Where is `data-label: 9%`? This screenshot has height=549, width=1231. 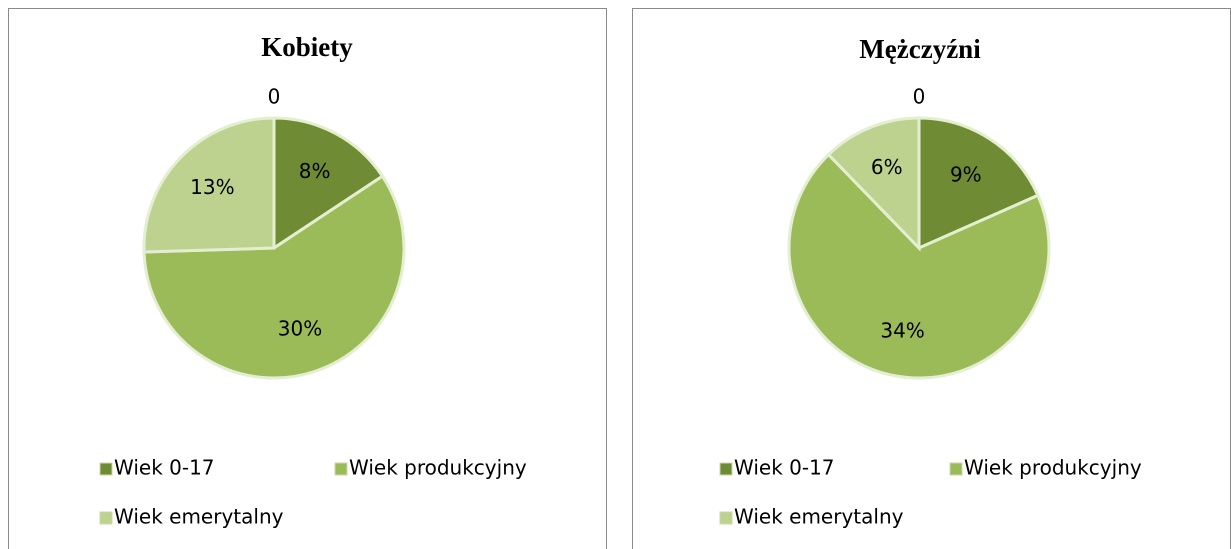
data-label: 9% is located at coordinates (966, 175).